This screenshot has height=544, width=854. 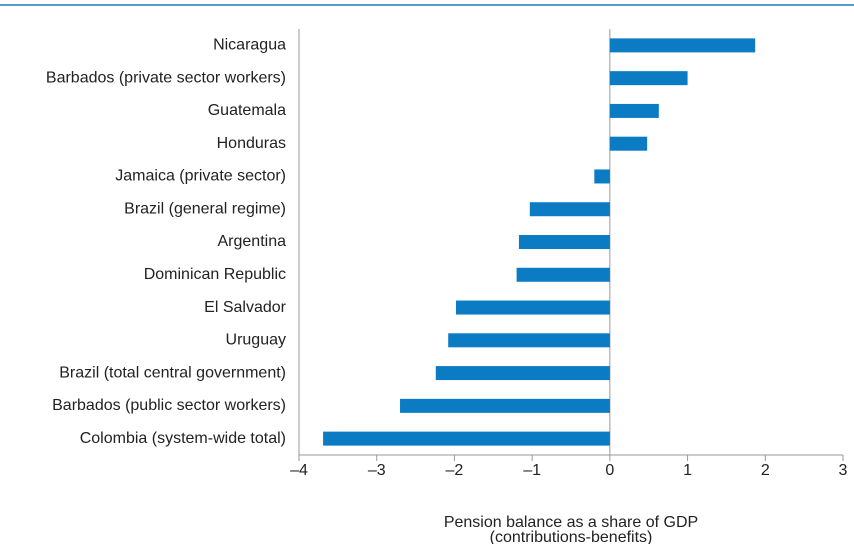 What do you see at coordinates (183, 438) in the screenshot?
I see `y-tick-label: Colombia (system-wide total)` at bounding box center [183, 438].